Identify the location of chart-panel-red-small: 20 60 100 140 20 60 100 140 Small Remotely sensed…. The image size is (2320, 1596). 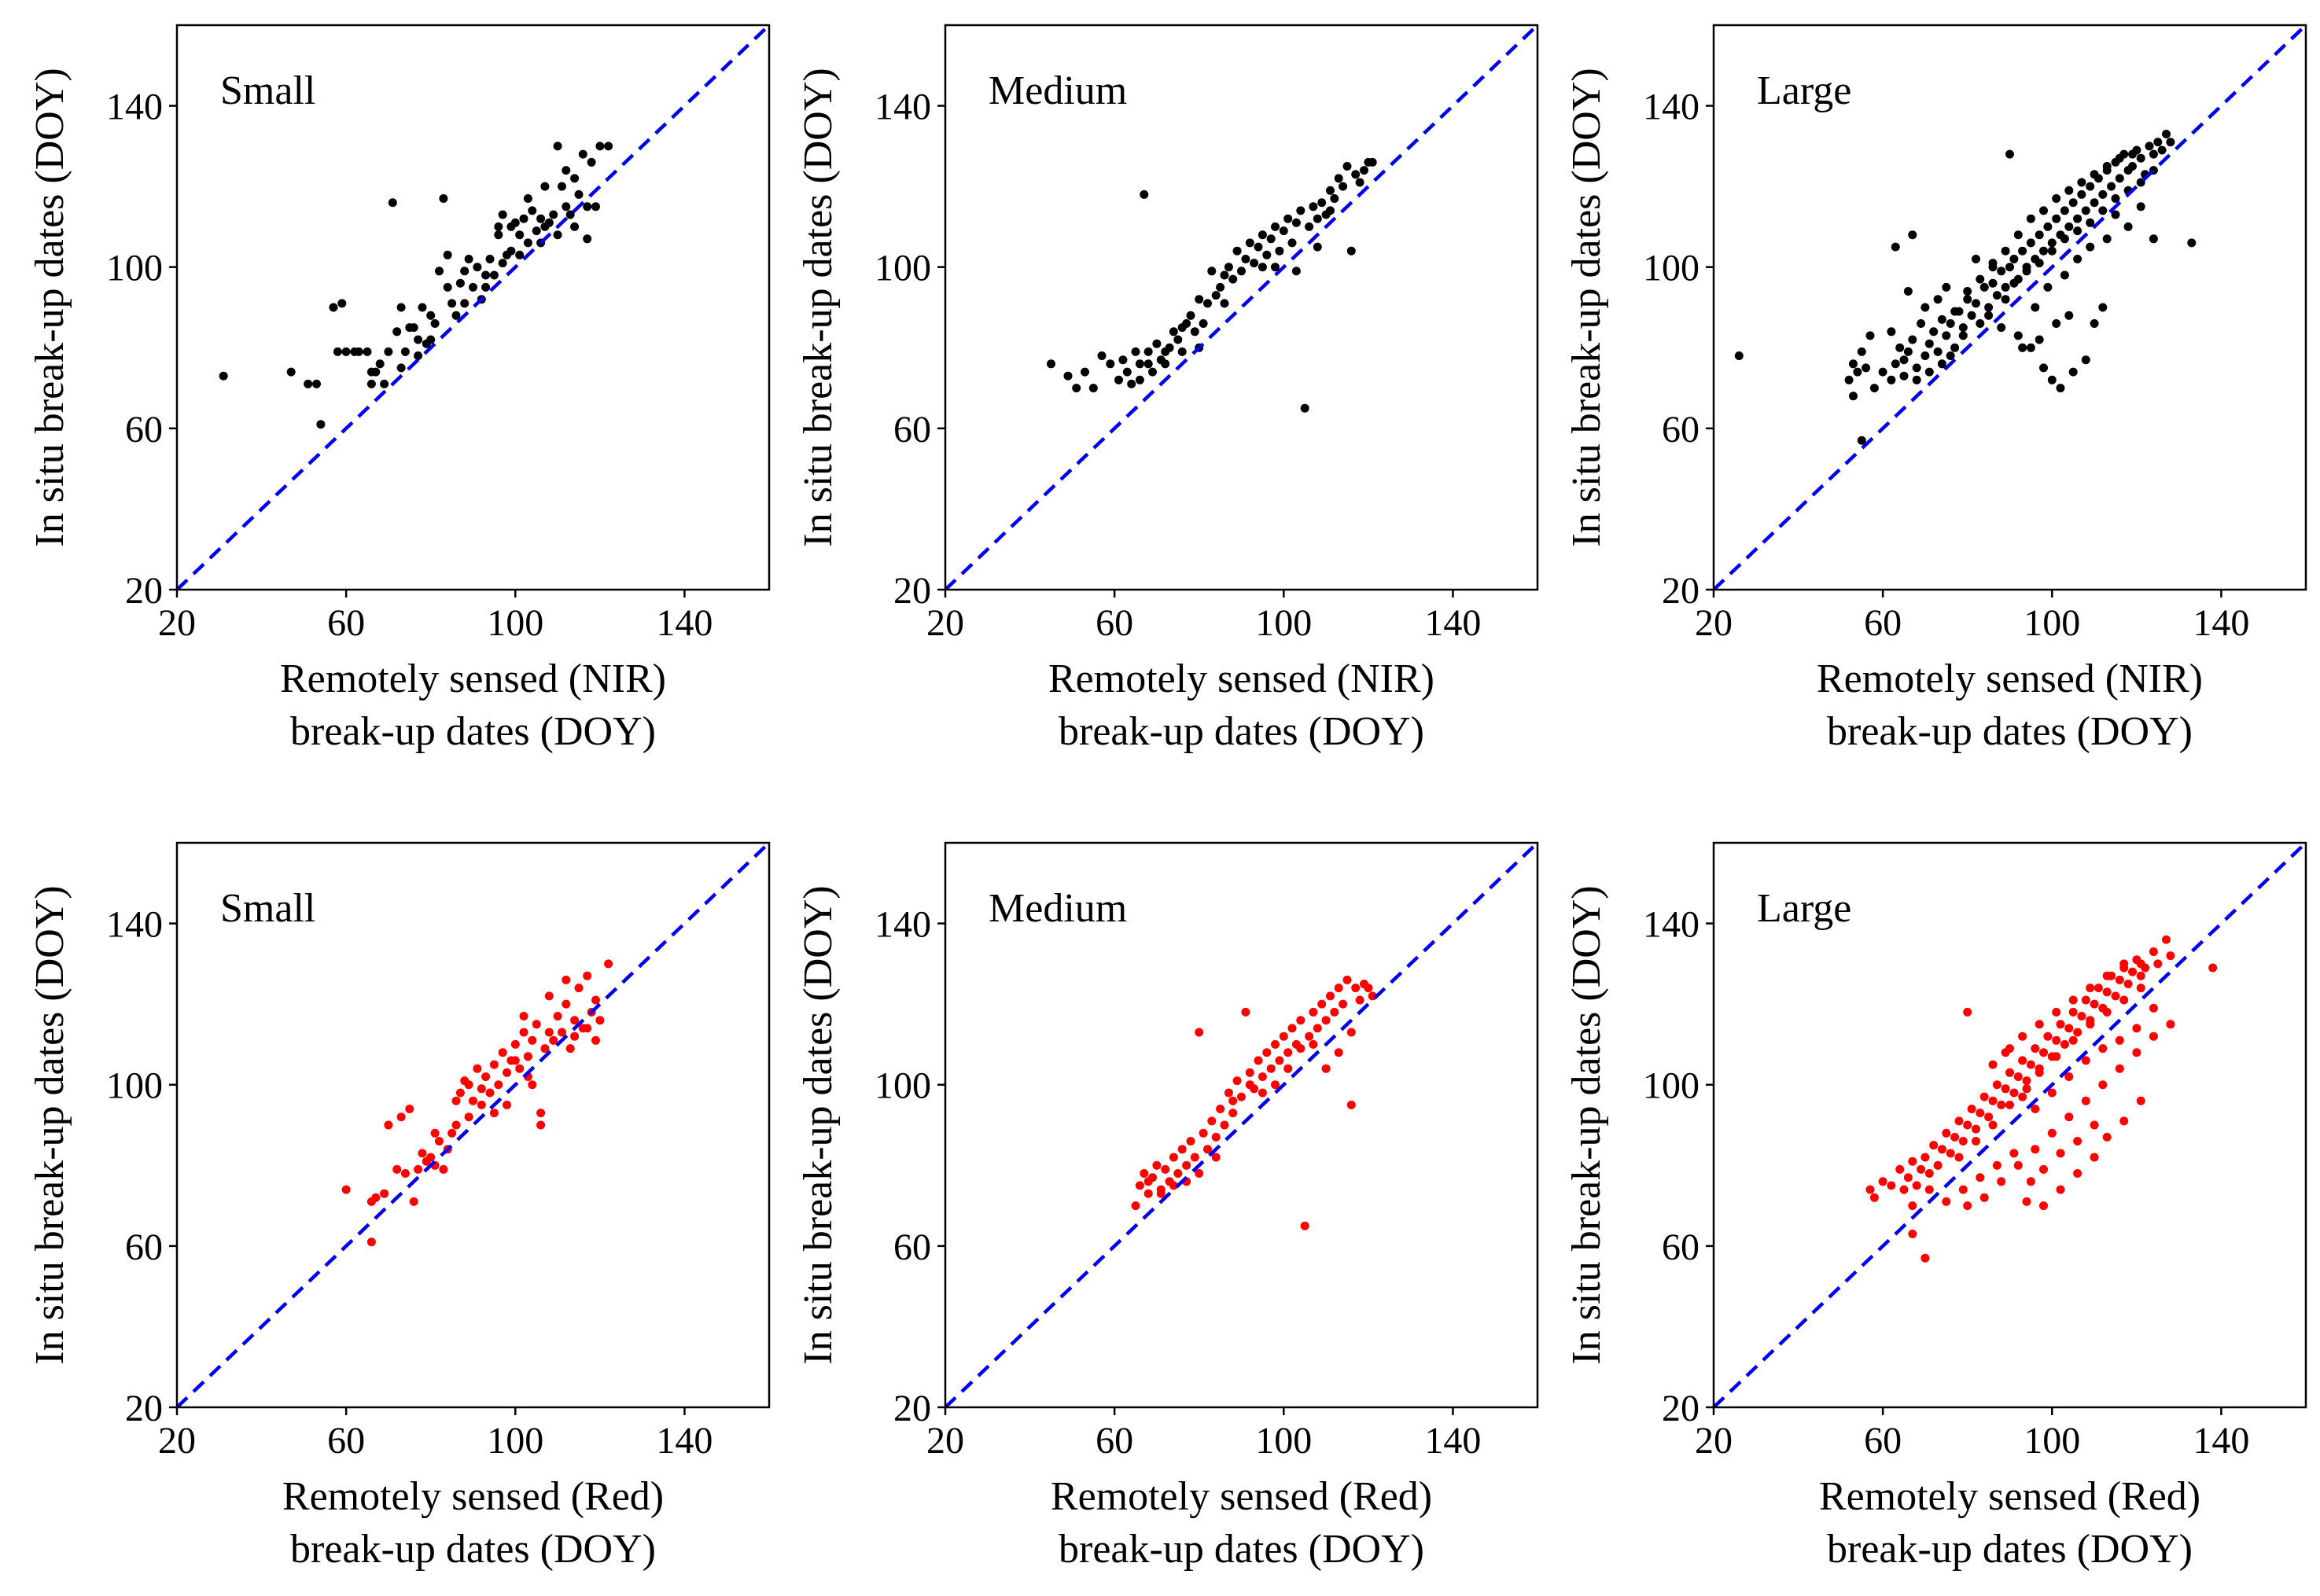
(399, 1206).